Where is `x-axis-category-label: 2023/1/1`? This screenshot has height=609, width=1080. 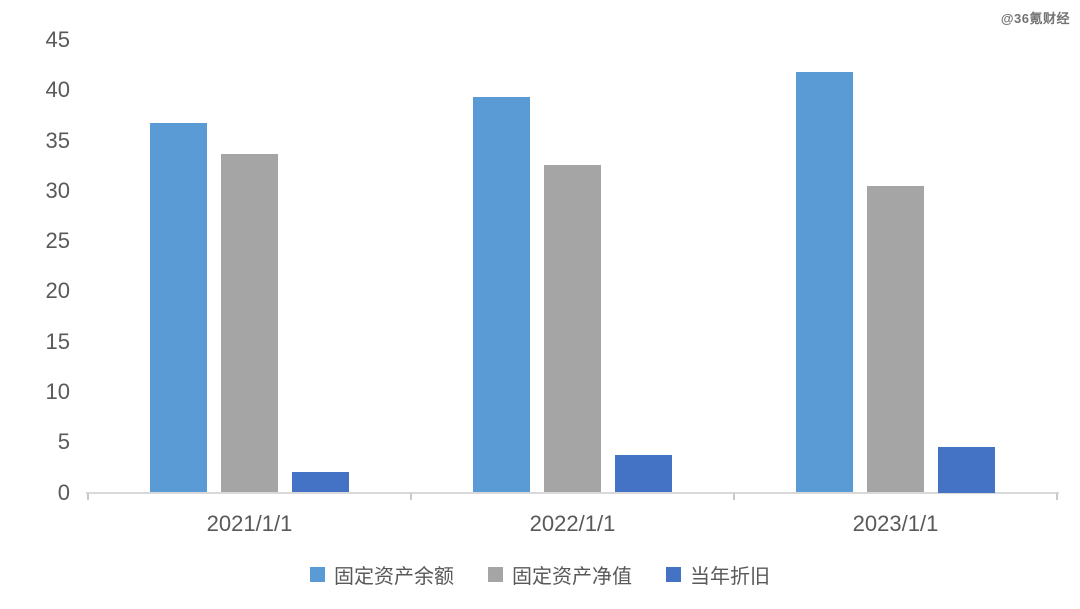
x-axis-category-label: 2023/1/1 is located at coordinates (895, 523).